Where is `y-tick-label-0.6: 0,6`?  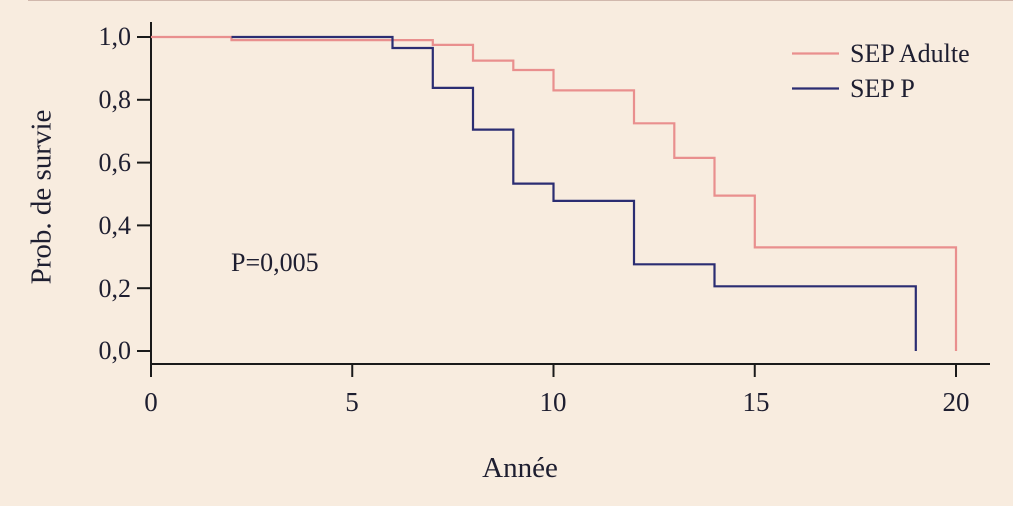 y-tick-label-0.6: 0,6 is located at coordinates (115, 162).